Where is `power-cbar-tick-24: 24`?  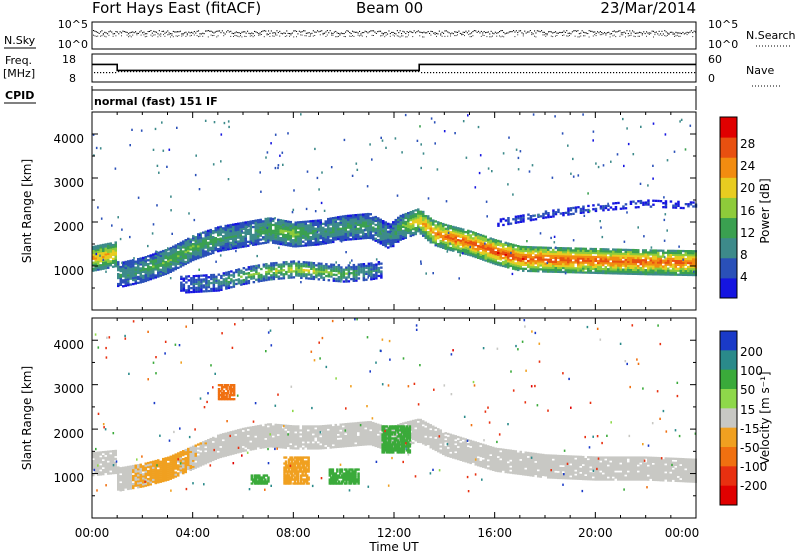
power-cbar-tick-24: 24 is located at coordinates (747, 166).